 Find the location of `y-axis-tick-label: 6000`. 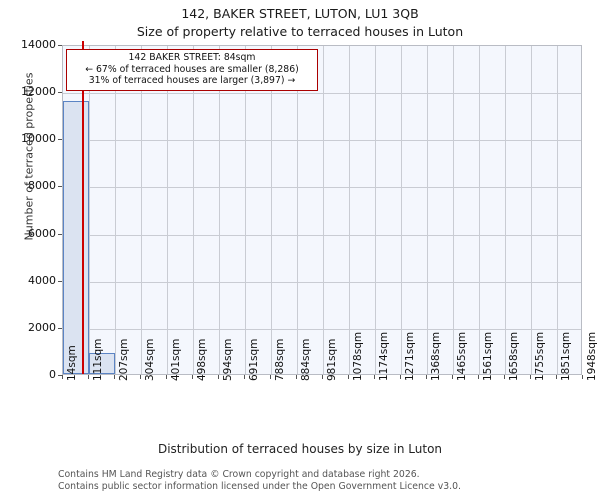

y-axis-tick-label: 6000 is located at coordinates (42, 233).